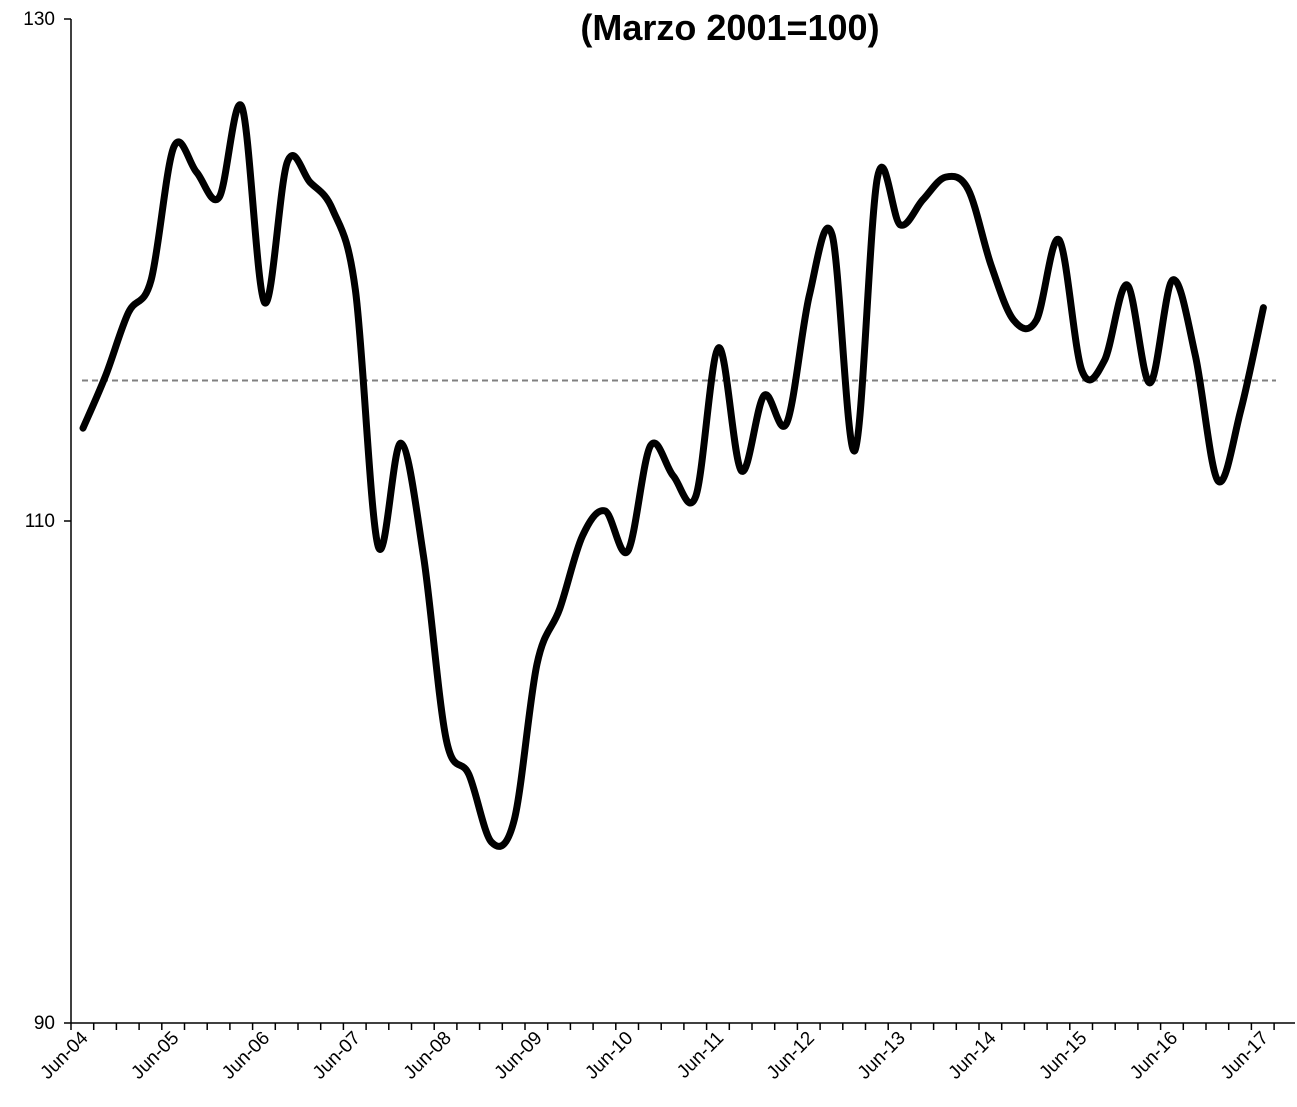 The height and width of the screenshot is (1107, 1297). I want to click on x-tick-label: Jun-12, so click(791, 1056).